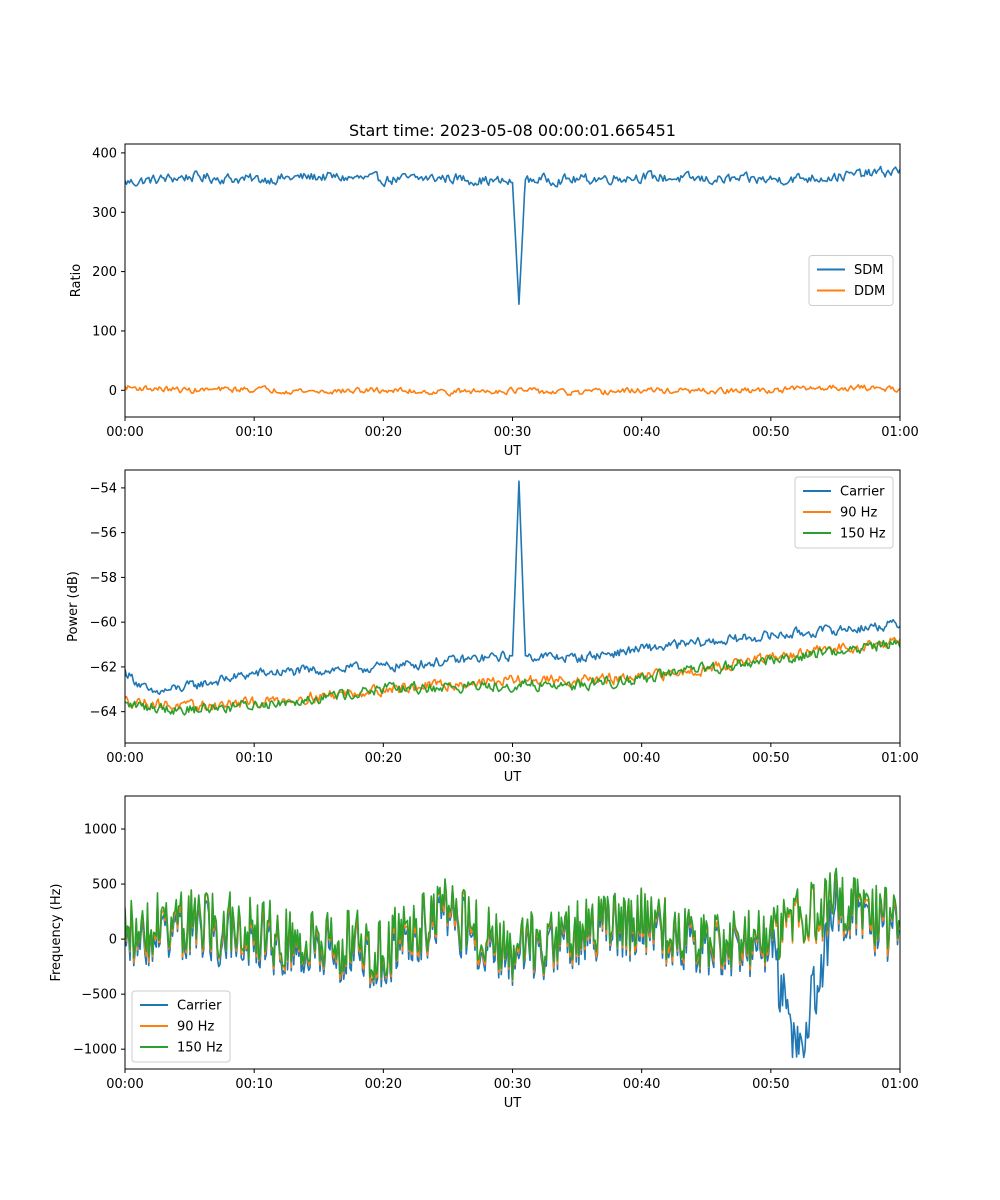 The image size is (1000, 1200). What do you see at coordinates (100, 830) in the screenshot?
I see `y-tick-label: 1000` at bounding box center [100, 830].